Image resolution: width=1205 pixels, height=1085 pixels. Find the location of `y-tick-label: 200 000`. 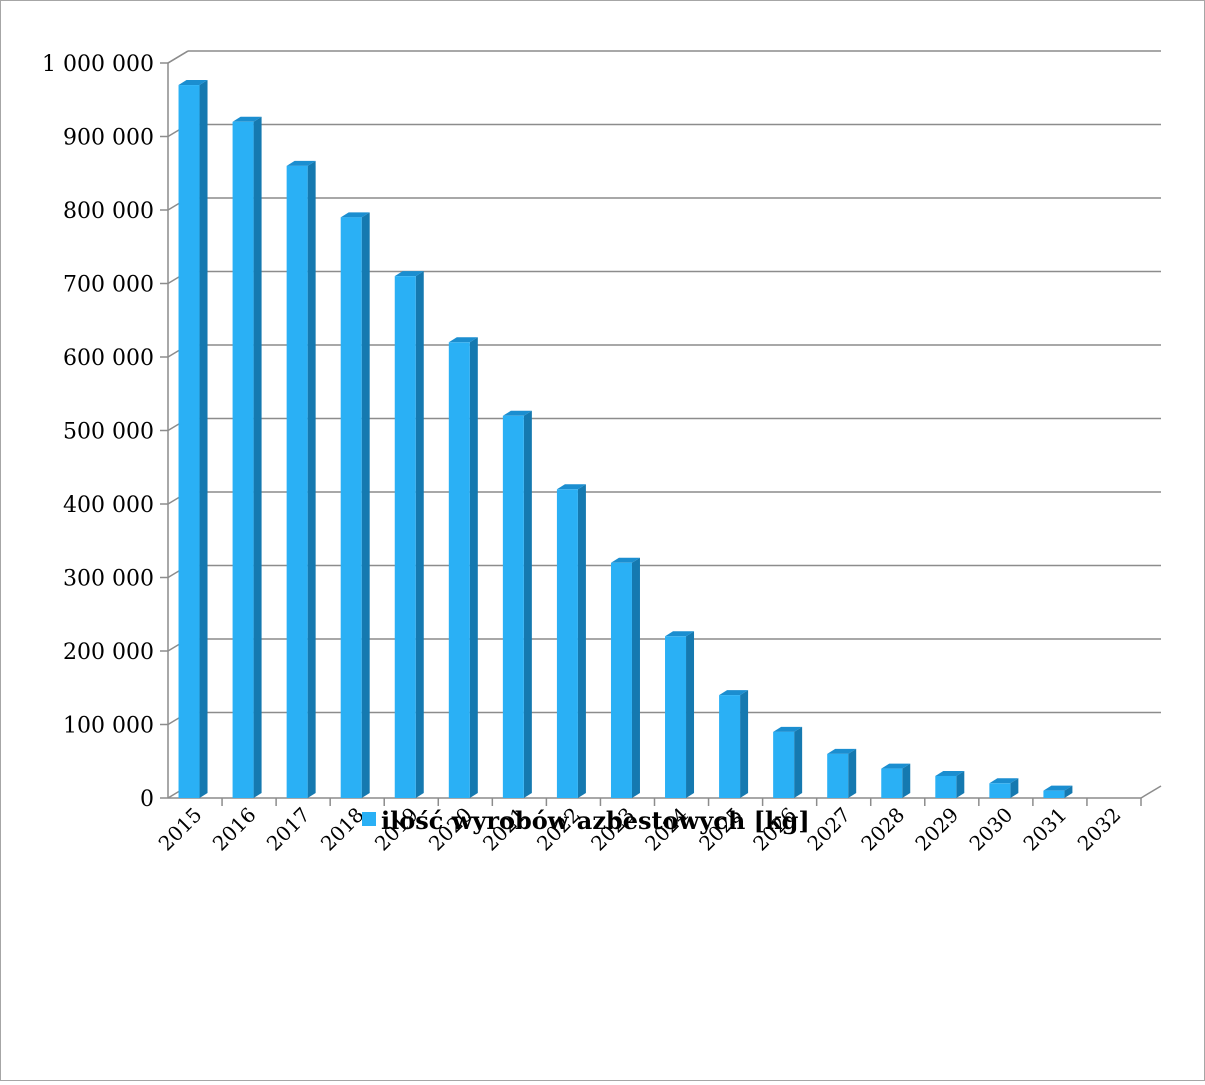

y-tick-label: 200 000 is located at coordinates (108, 652).